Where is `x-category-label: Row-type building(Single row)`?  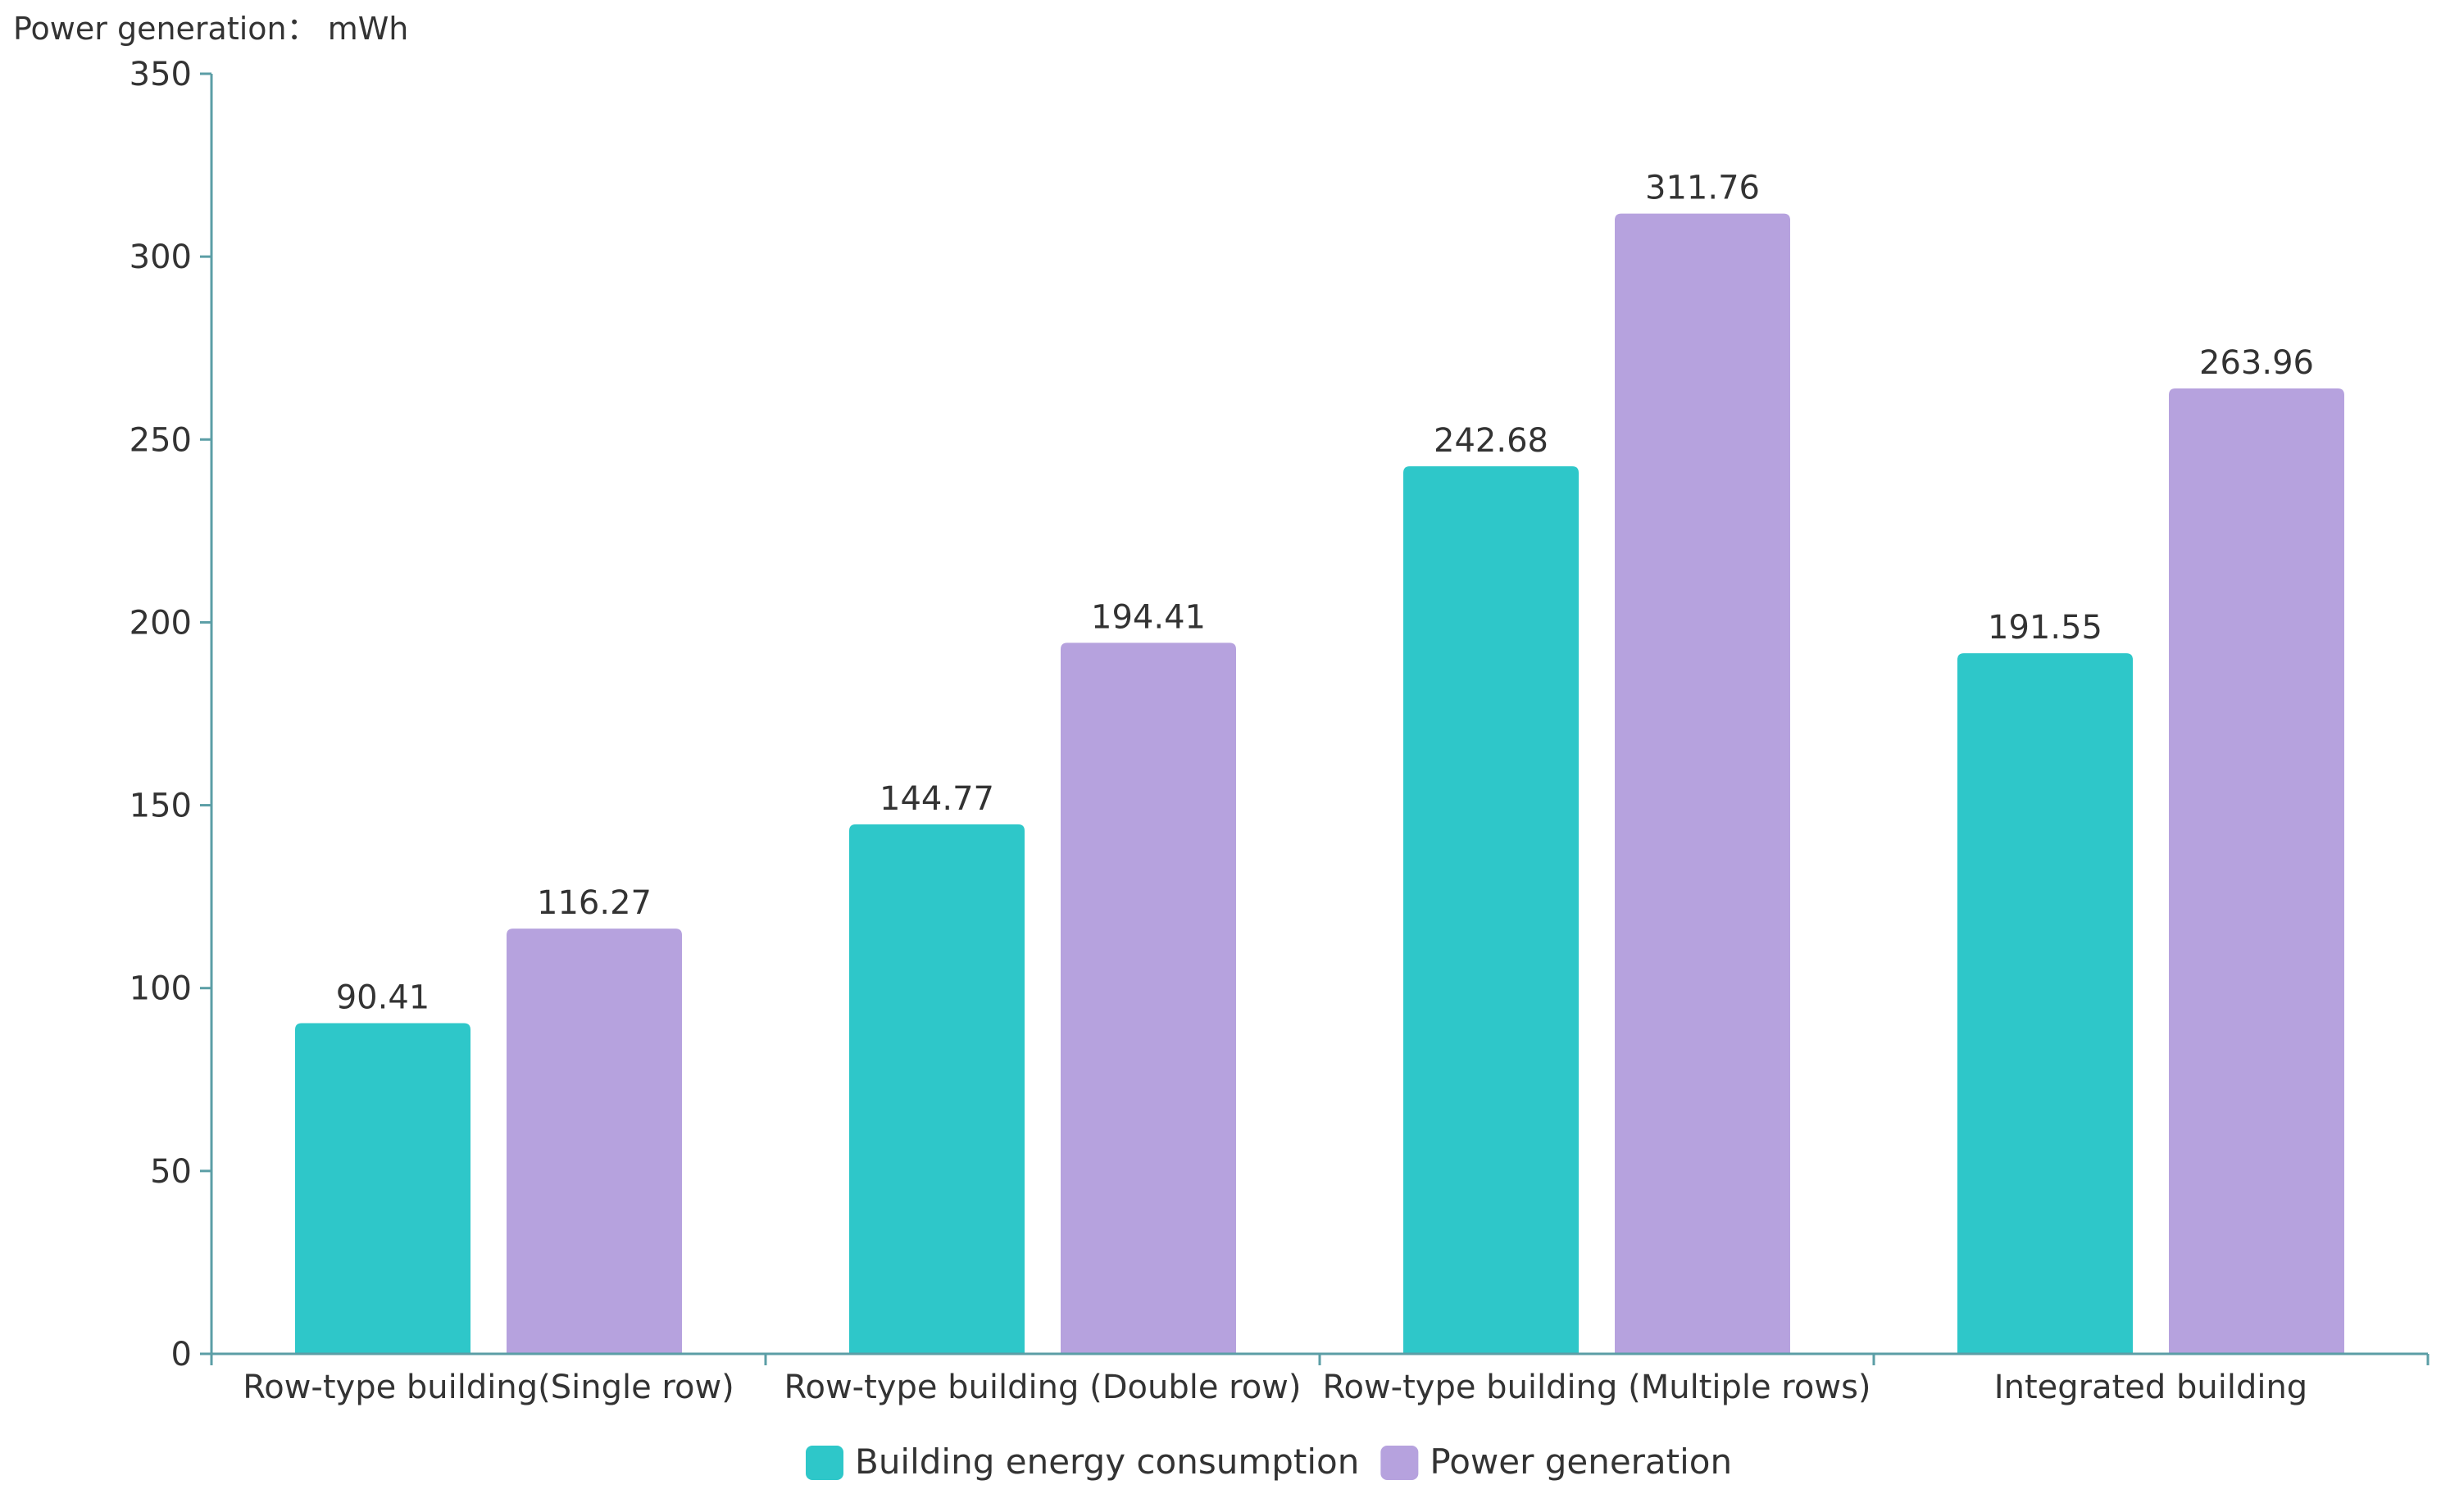
x-category-label: Row-type building(Single row) is located at coordinates (488, 1387).